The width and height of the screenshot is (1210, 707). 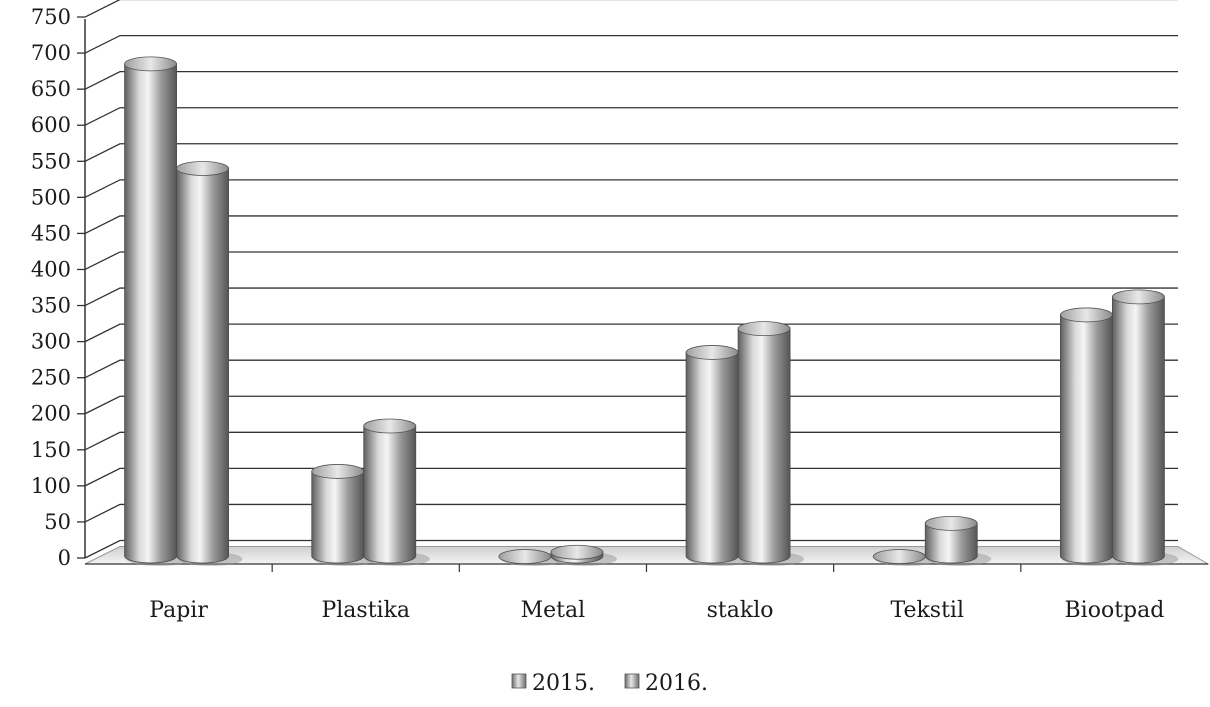 What do you see at coordinates (51, 233) in the screenshot?
I see `y-tick-label: 450` at bounding box center [51, 233].